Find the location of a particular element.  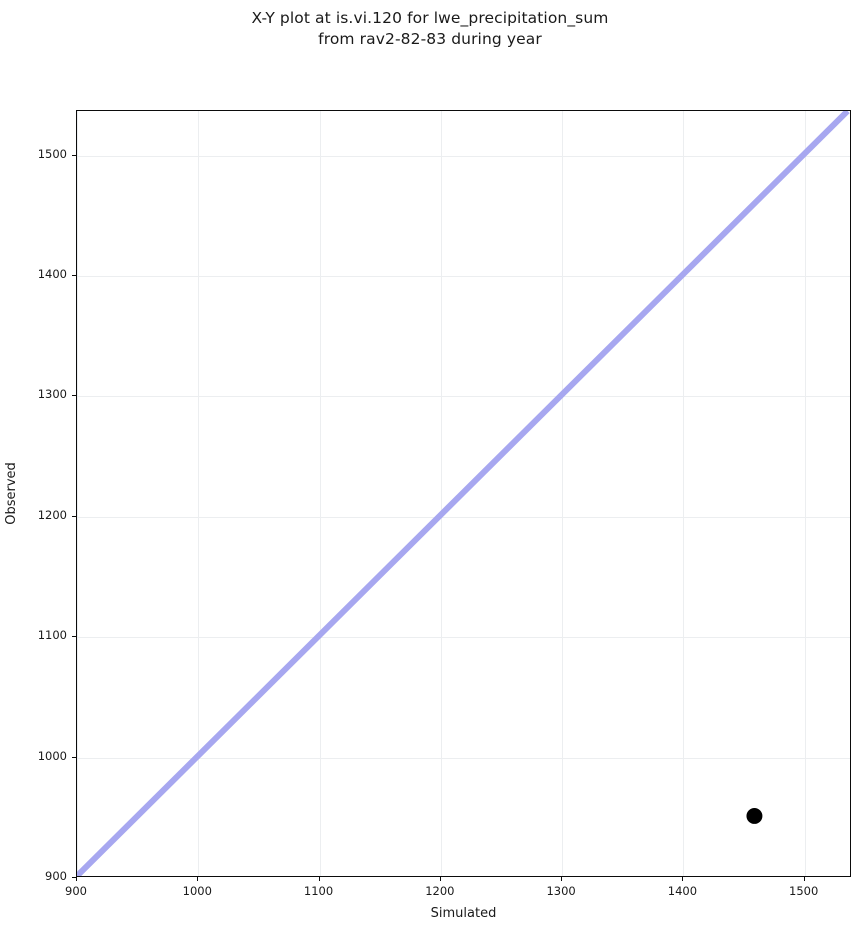

x-tick-label: 1400 is located at coordinates (682, 891).